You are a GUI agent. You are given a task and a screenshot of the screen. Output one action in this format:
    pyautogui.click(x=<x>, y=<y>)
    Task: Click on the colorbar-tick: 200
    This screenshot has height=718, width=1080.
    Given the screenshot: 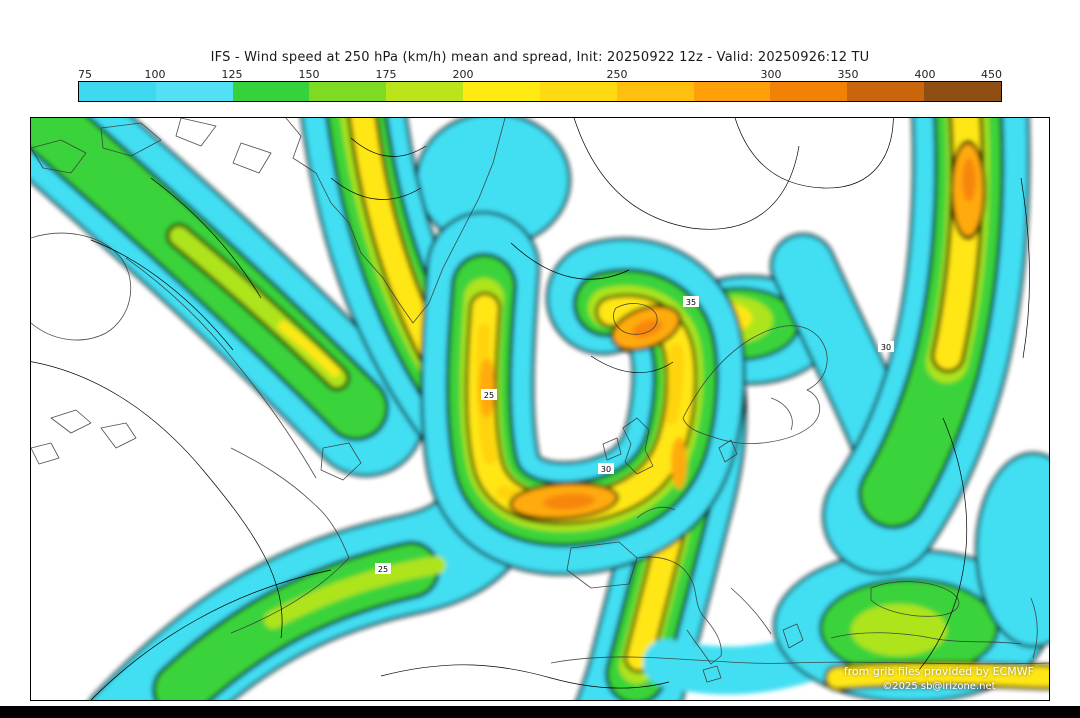 What is the action you would take?
    pyautogui.click(x=463, y=74)
    